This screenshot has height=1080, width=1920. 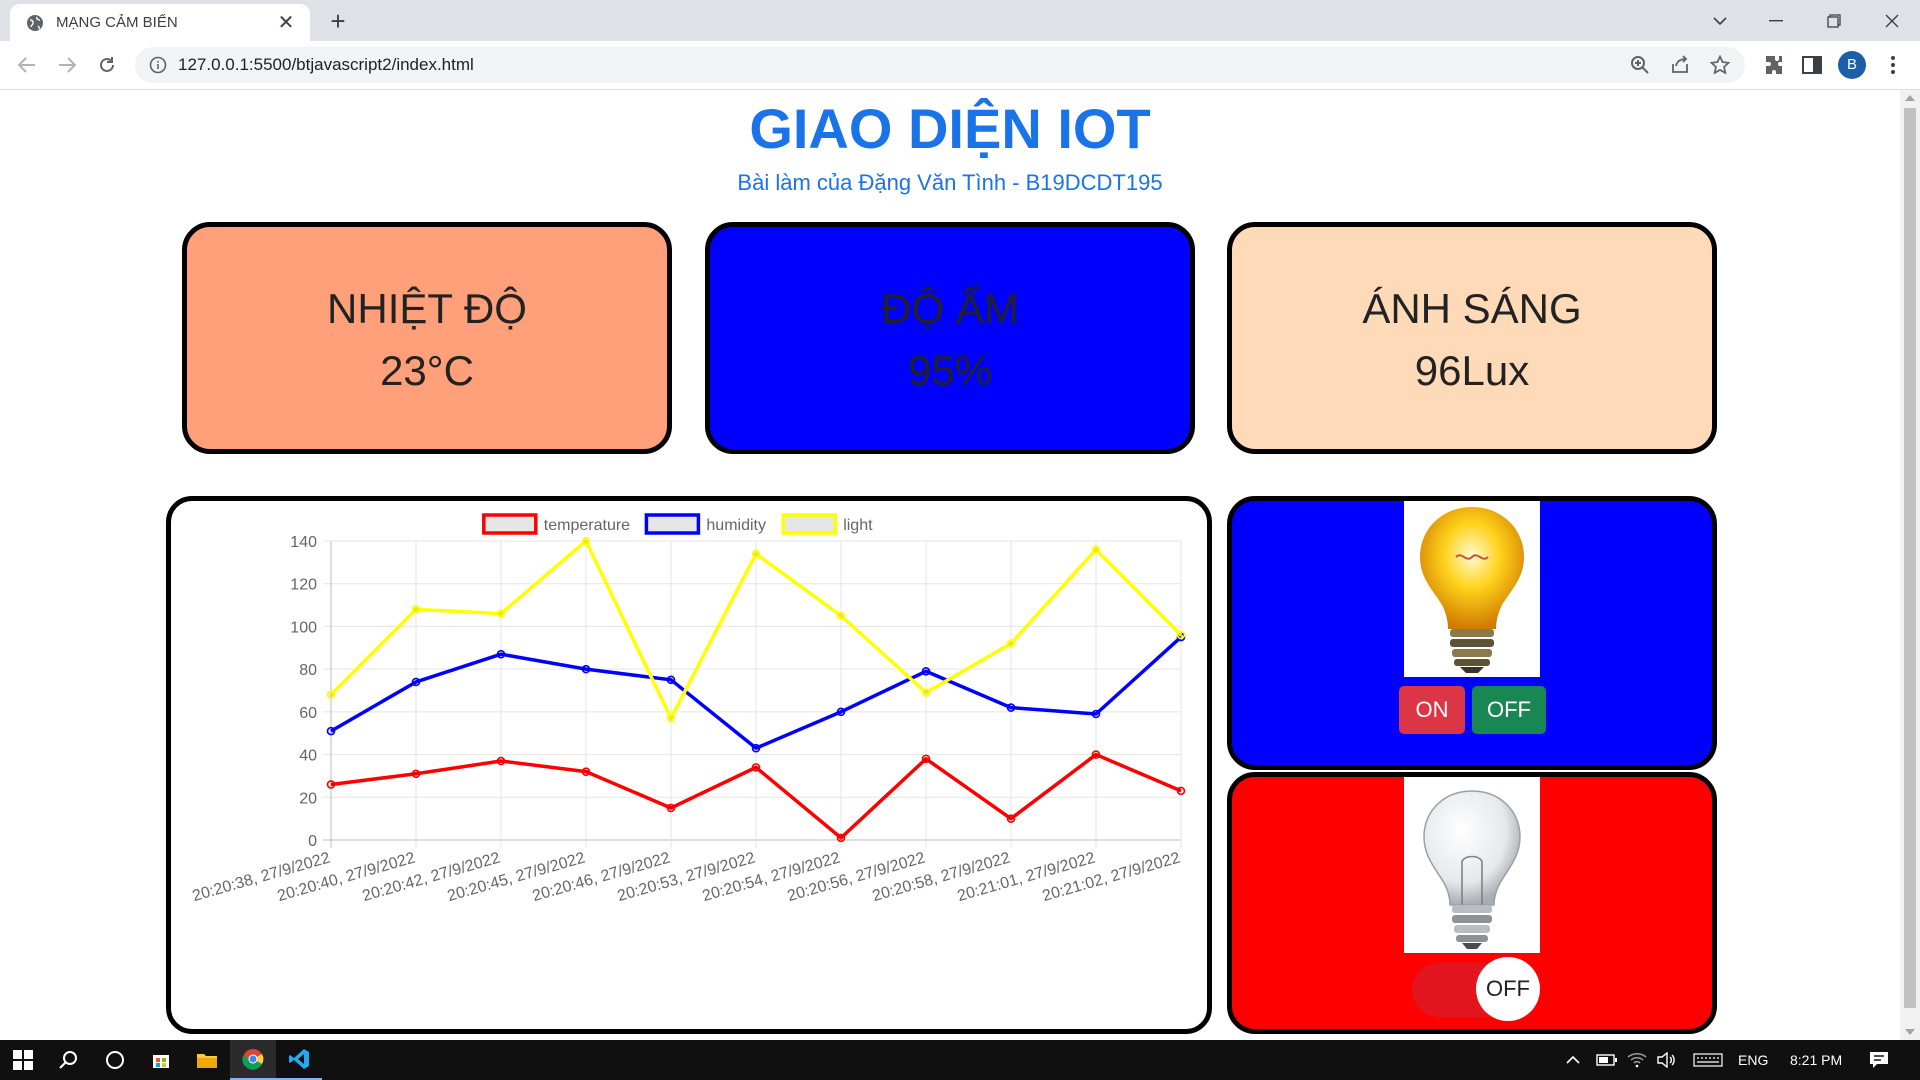 I want to click on y-tick-label: 140, so click(x=303, y=542).